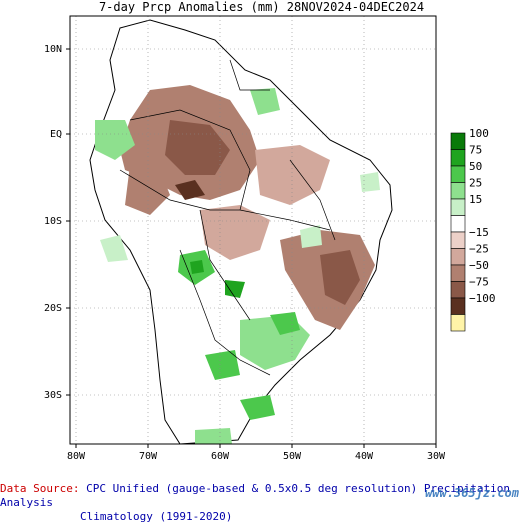  Describe the element at coordinates (475, 150) in the screenshot. I see `legend-label: 75` at that location.